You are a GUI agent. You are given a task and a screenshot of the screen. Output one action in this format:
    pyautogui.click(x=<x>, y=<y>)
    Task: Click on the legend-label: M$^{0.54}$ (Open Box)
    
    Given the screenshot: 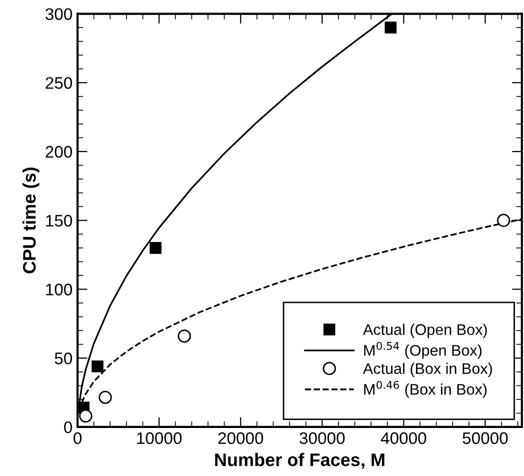 What is the action you would take?
    pyautogui.click(x=423, y=350)
    